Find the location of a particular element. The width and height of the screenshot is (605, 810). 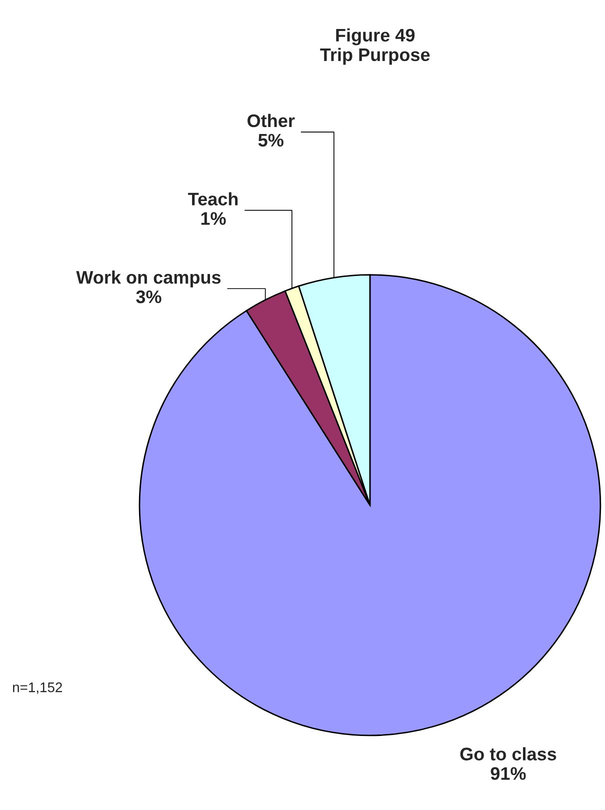

text: n=1,152 is located at coordinates (37, 688).